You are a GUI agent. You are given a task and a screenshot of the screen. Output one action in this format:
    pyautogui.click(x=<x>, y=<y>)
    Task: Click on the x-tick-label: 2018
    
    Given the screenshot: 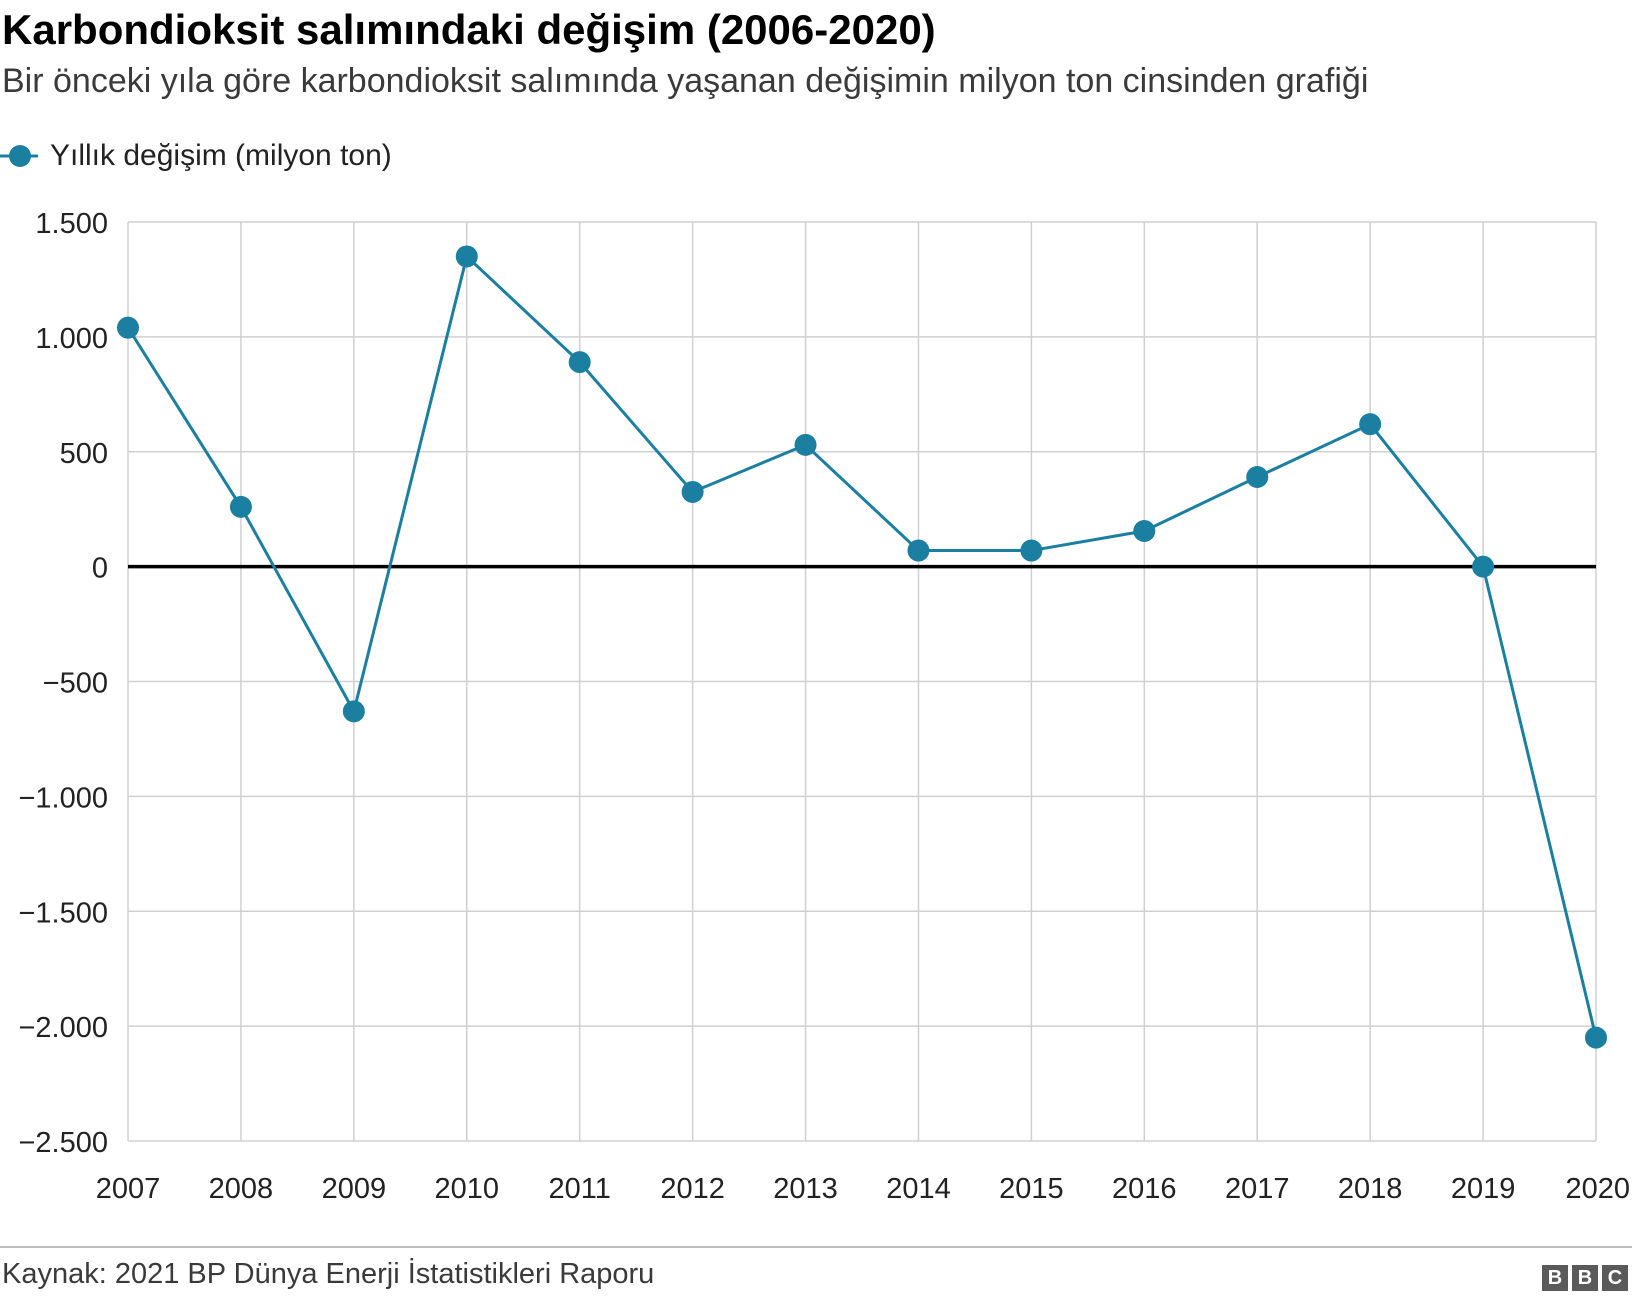 What is the action you would take?
    pyautogui.click(x=1370, y=1189)
    